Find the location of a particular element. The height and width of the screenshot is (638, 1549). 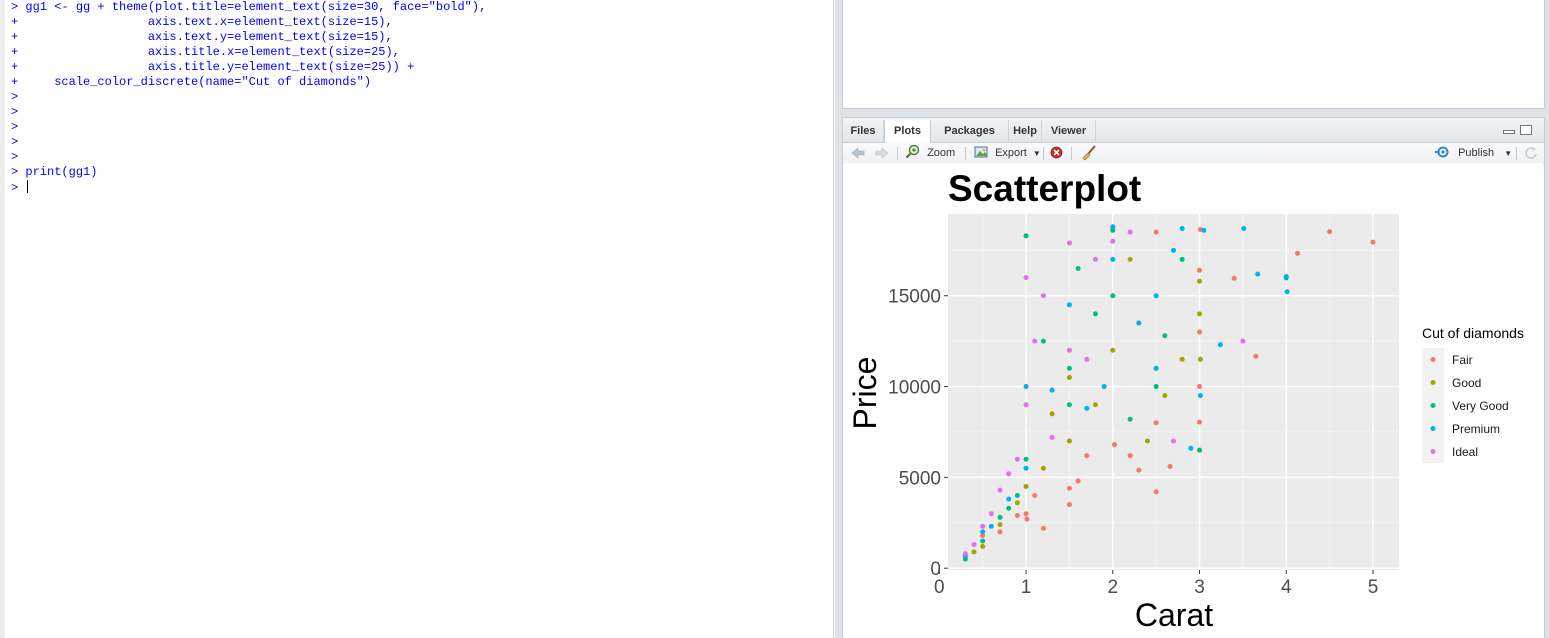

tab-files: Files is located at coordinates (863, 131).